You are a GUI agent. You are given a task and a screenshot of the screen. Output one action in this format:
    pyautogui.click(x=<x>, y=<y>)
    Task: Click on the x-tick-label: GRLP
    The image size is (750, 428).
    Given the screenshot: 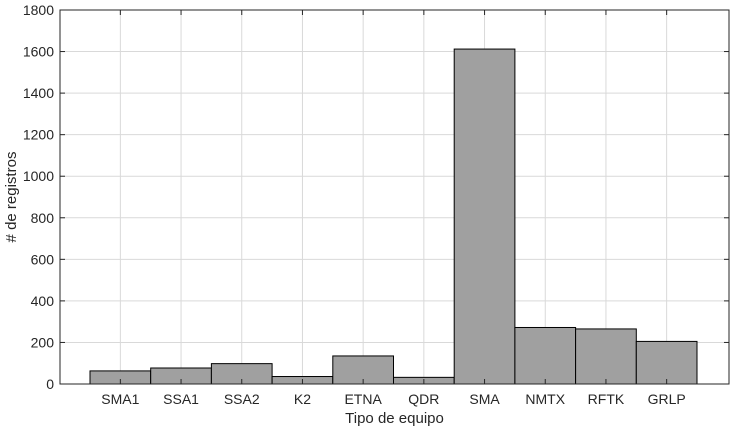 What is the action you would take?
    pyautogui.click(x=667, y=399)
    